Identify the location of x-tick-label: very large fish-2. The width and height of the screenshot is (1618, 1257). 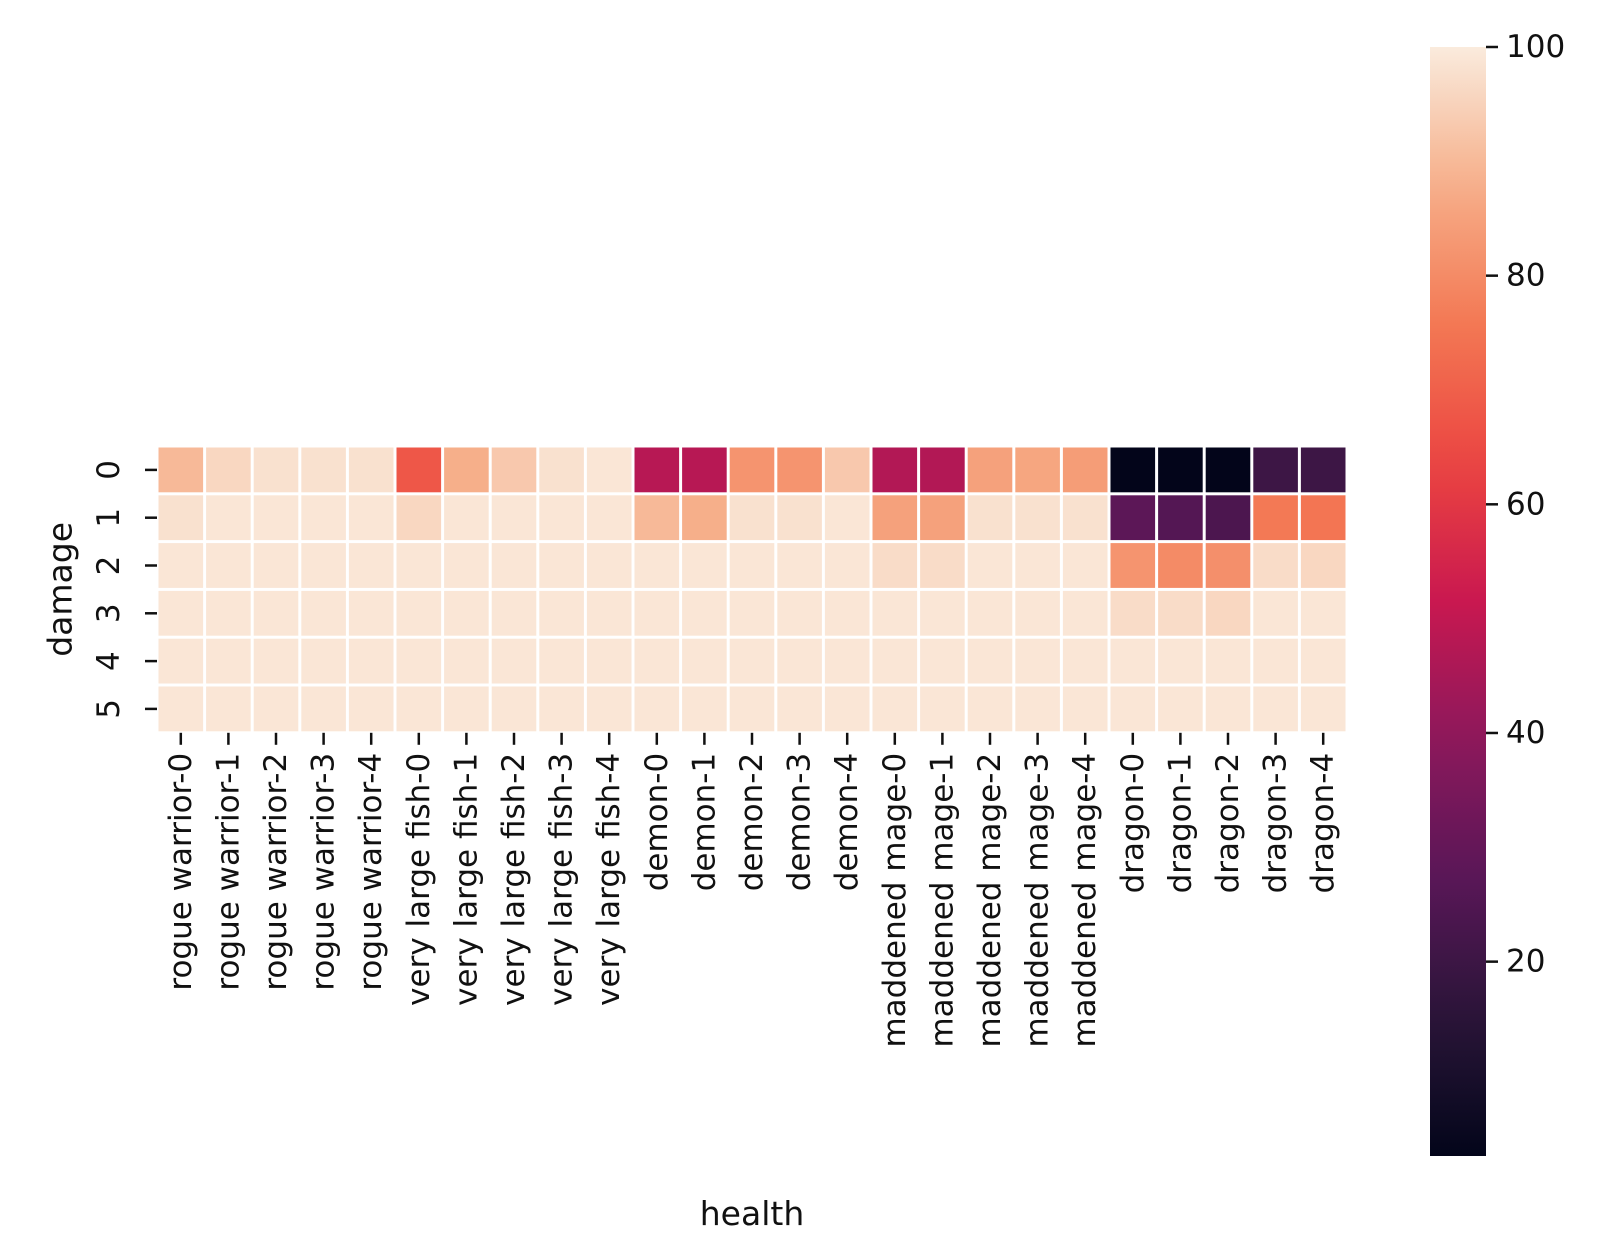
(514, 879).